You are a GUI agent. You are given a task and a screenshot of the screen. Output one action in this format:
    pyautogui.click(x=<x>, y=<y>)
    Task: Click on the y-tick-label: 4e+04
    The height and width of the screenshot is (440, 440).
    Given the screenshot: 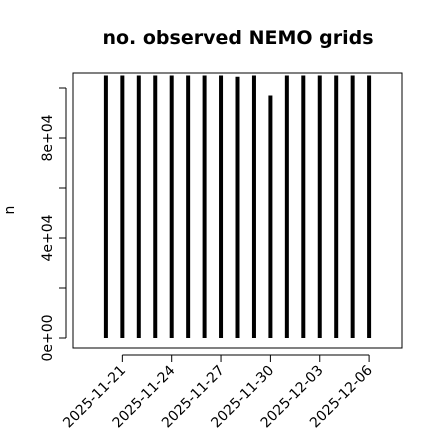 What is the action you would take?
    pyautogui.click(x=48, y=237)
    